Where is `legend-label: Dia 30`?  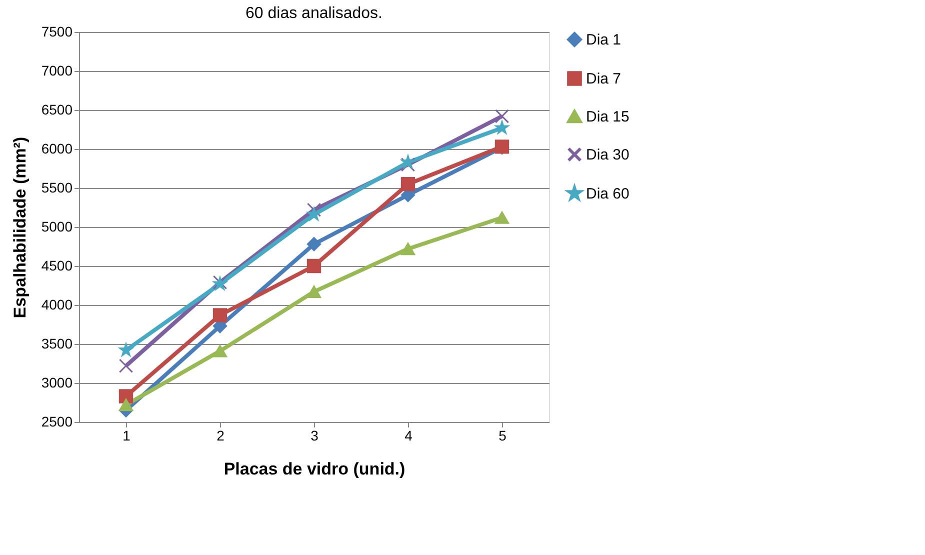 legend-label: Dia 30 is located at coordinates (608, 155).